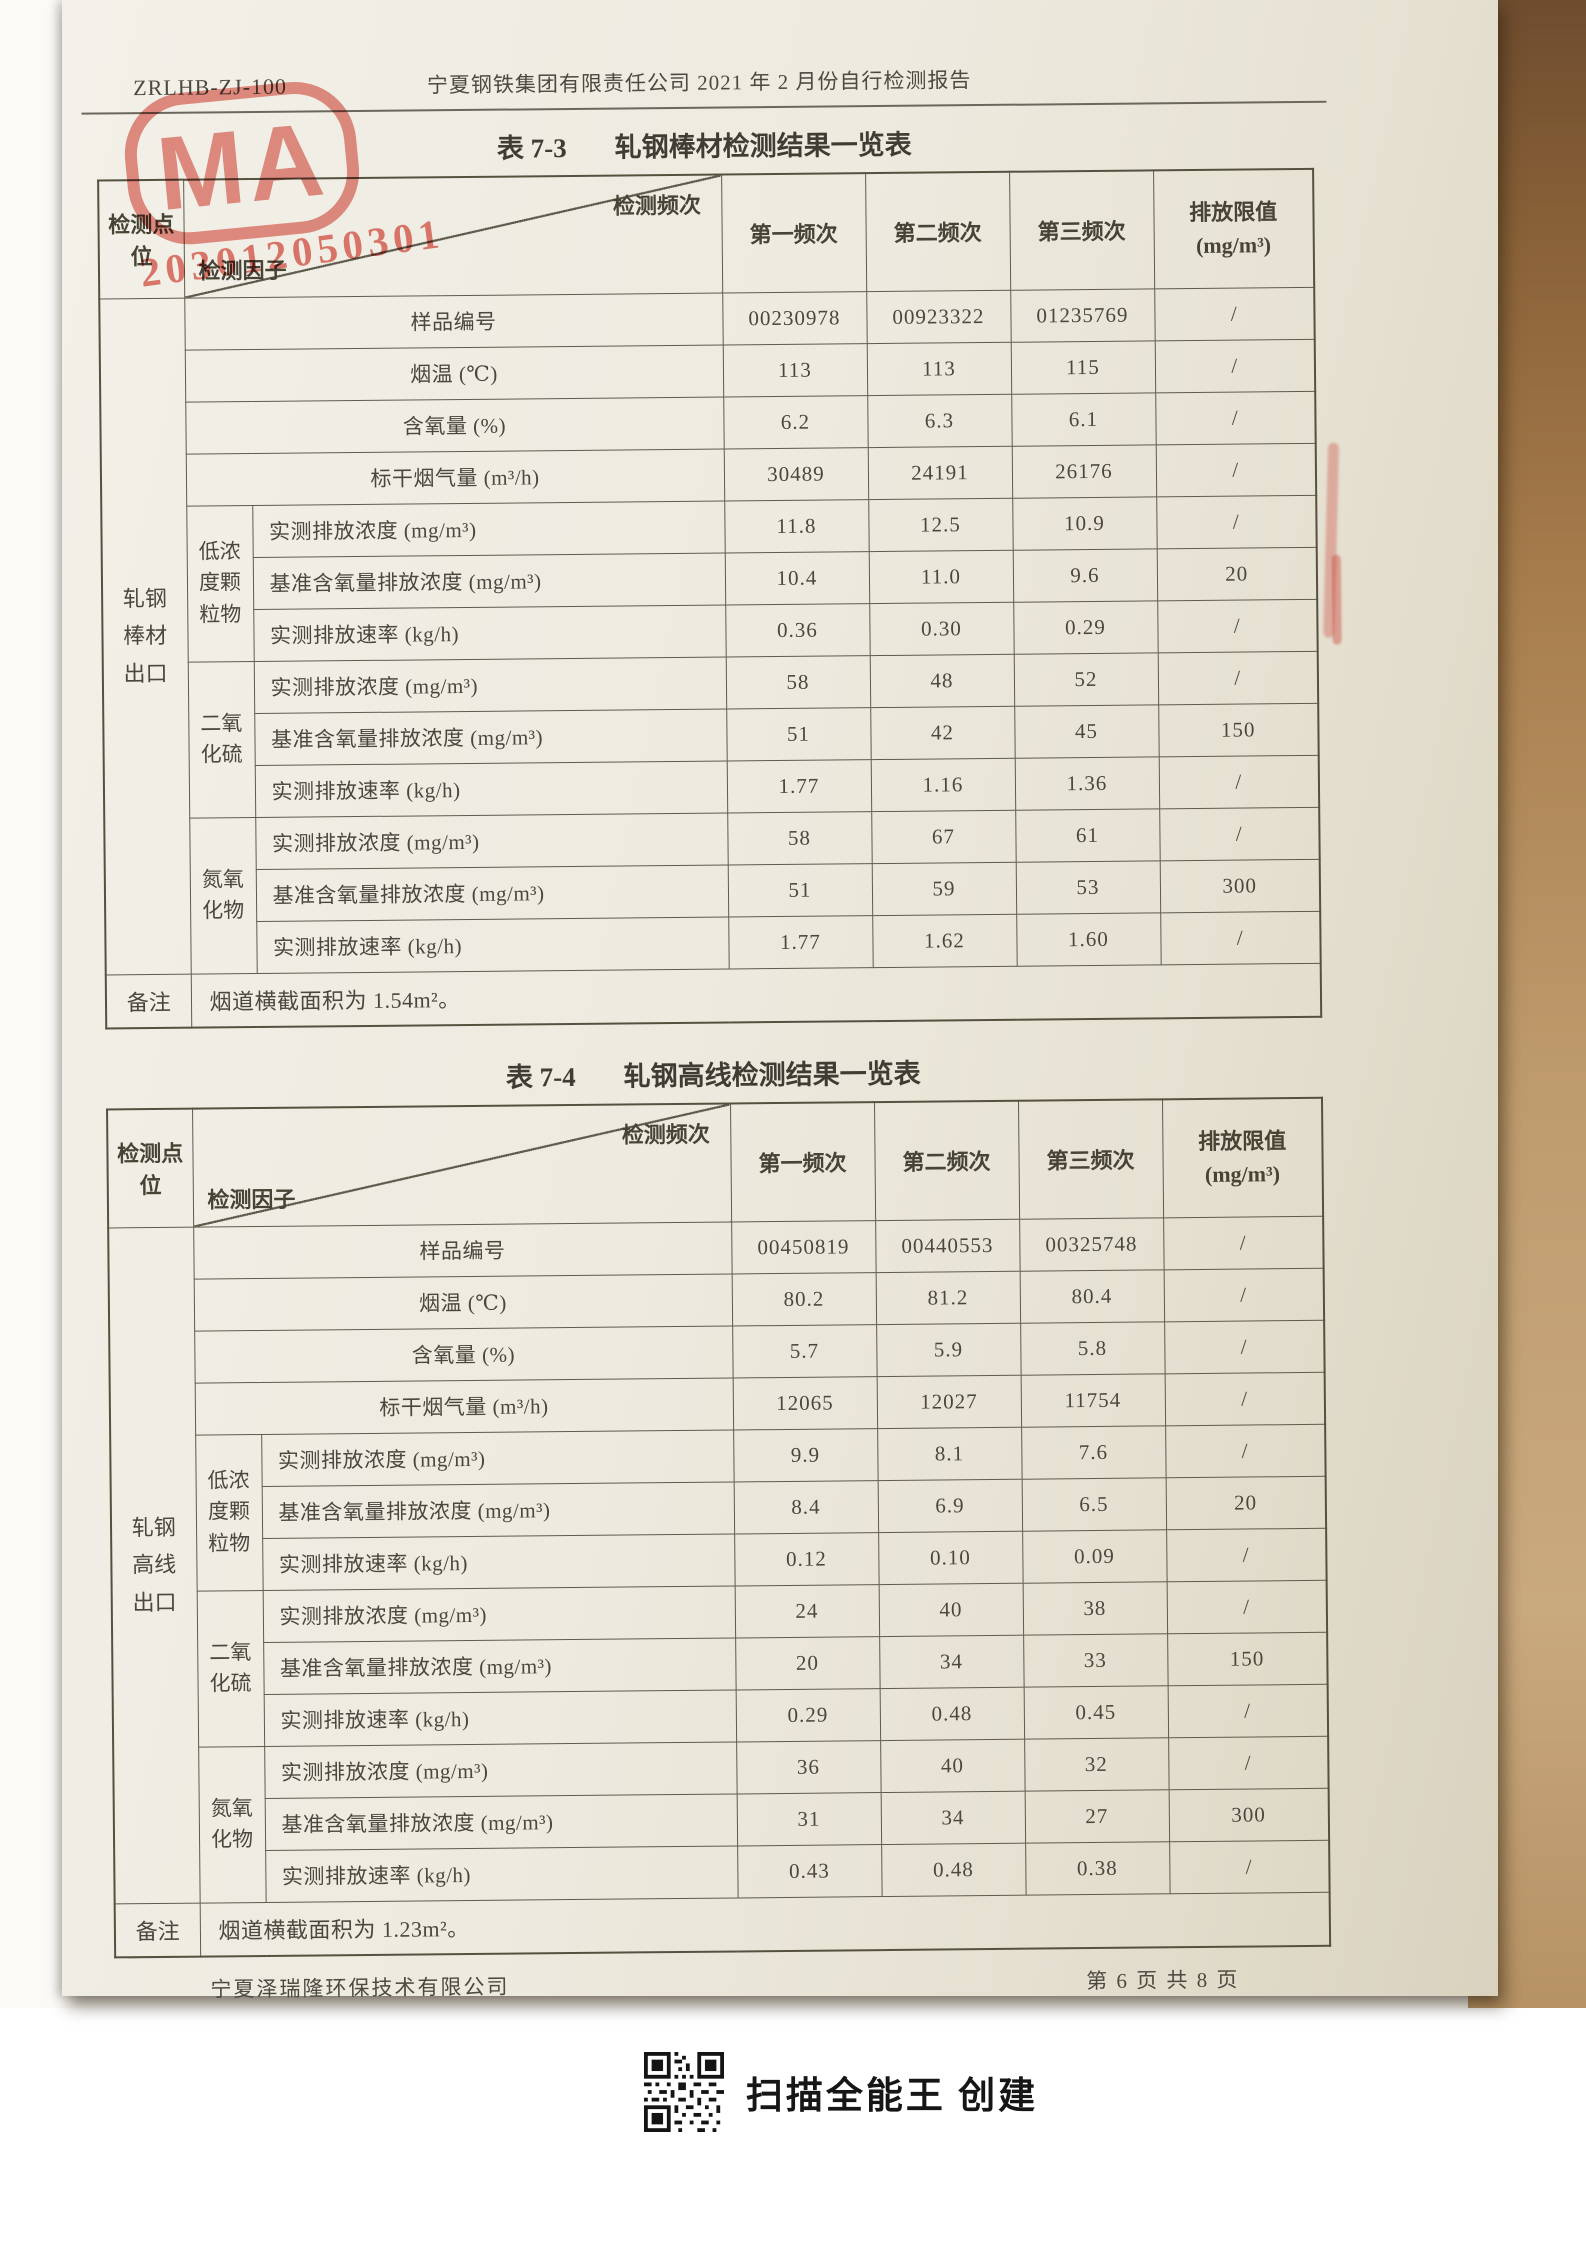 The width and height of the screenshot is (1586, 2245). What do you see at coordinates (1085, 627) in the screenshot?
I see `value-cell: 0.29` at bounding box center [1085, 627].